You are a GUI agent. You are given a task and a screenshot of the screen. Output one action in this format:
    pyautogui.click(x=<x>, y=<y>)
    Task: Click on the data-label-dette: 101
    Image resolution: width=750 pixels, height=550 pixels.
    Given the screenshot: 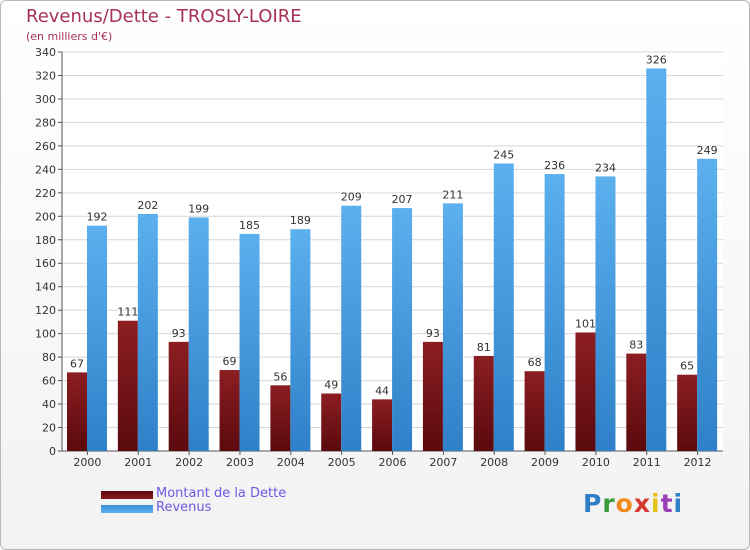 What is the action you would take?
    pyautogui.click(x=585, y=323)
    